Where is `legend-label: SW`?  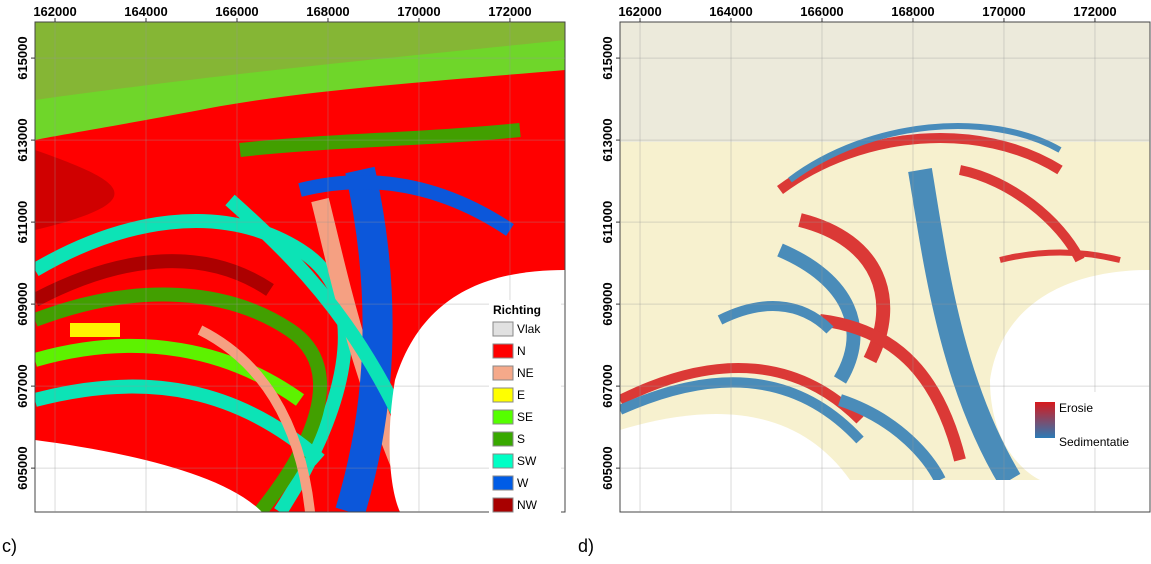
legend-label: SW is located at coordinates (527, 461).